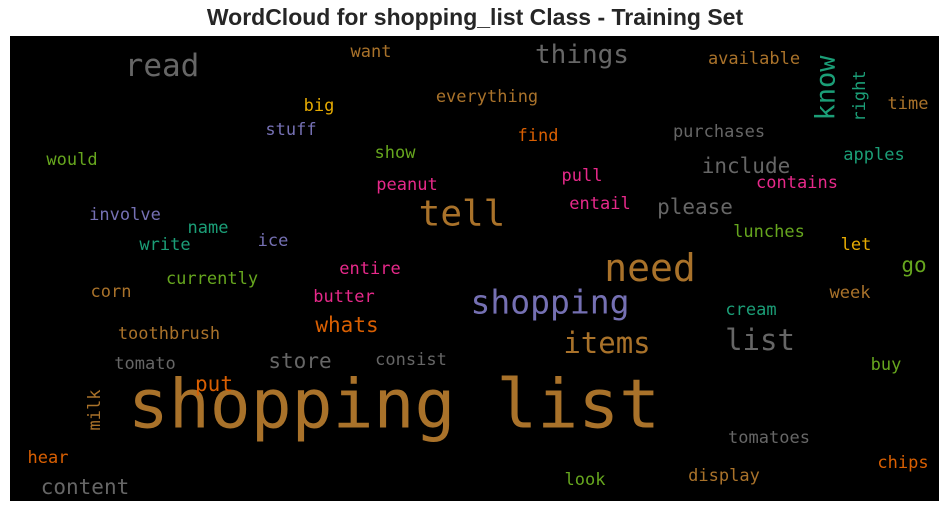 This screenshot has height=511, width=950. I want to click on word-week: week, so click(850, 293).